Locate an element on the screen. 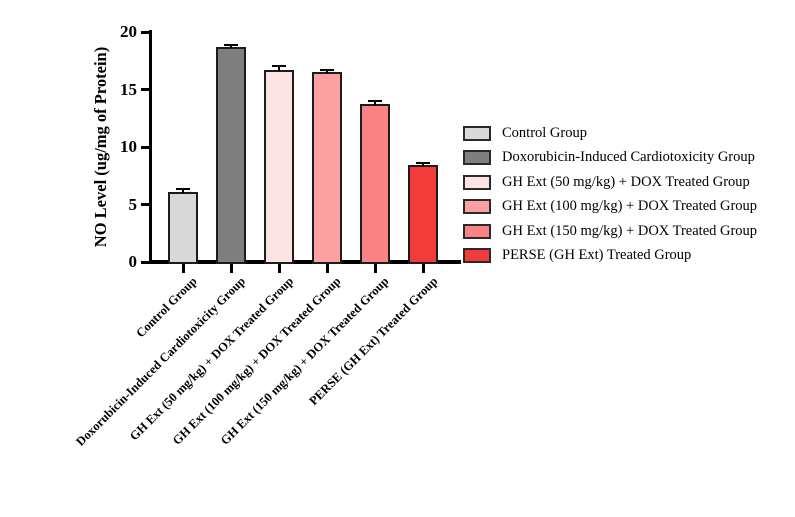 This screenshot has height=517, width=795. y-tick-label: 20 is located at coordinates (128, 31).